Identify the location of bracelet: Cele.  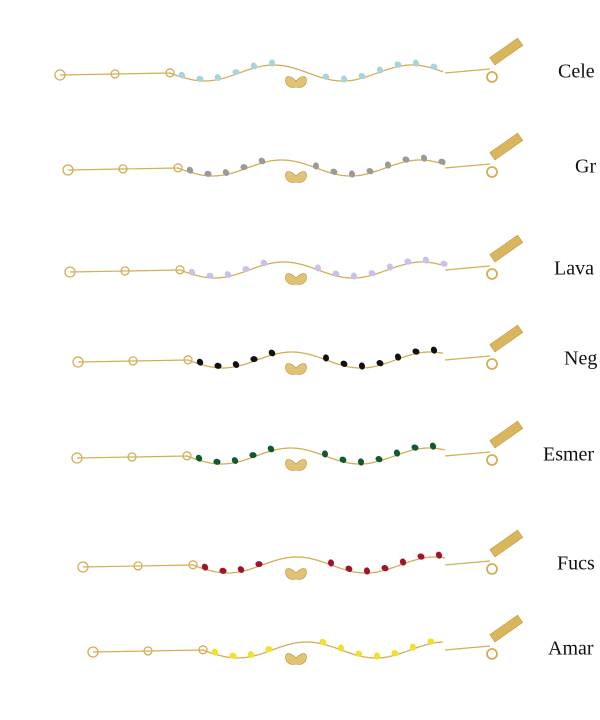
(324, 62).